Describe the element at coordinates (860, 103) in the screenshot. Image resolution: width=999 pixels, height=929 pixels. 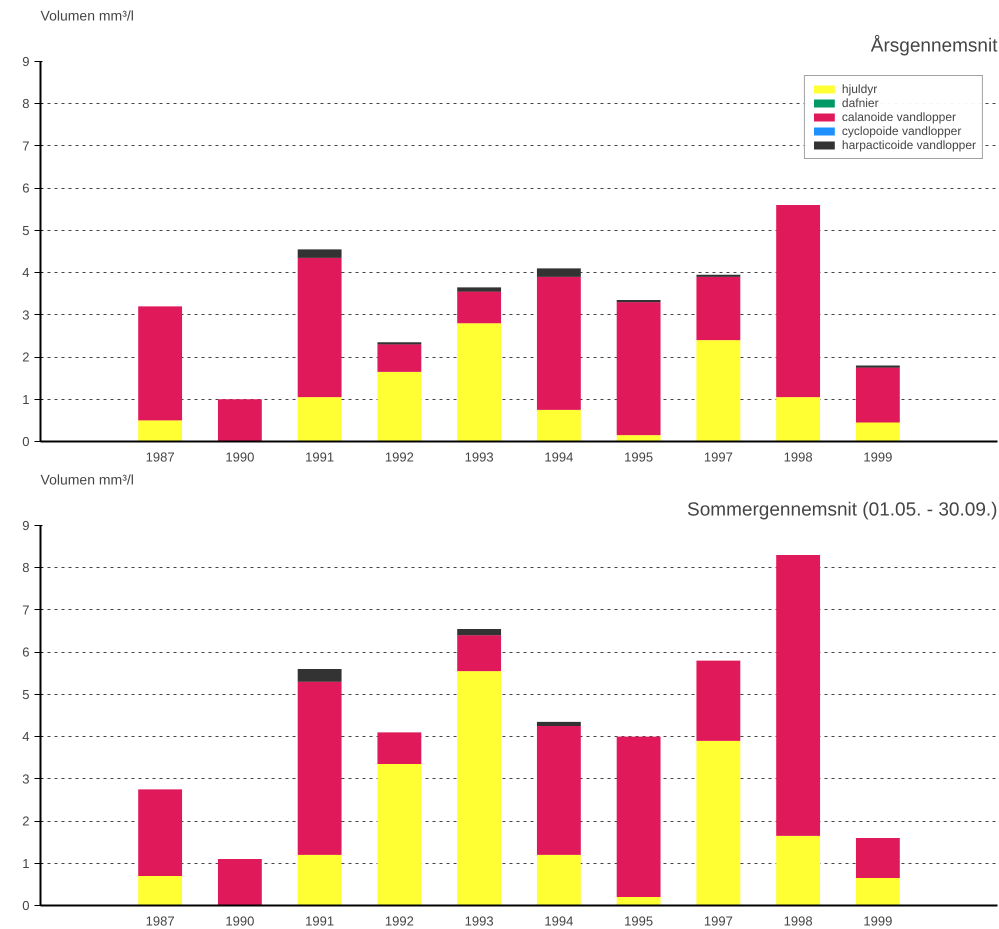
I see `legend-label: dafnier` at that location.